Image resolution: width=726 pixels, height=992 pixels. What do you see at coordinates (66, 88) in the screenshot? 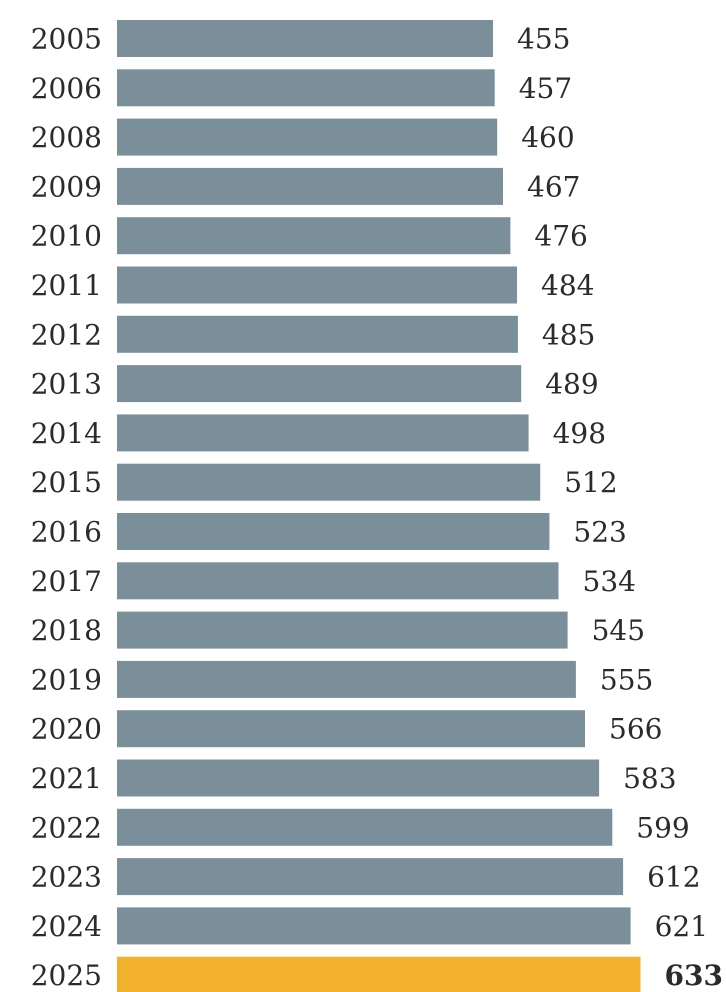
I see `year-label-2006: 2006` at bounding box center [66, 88].